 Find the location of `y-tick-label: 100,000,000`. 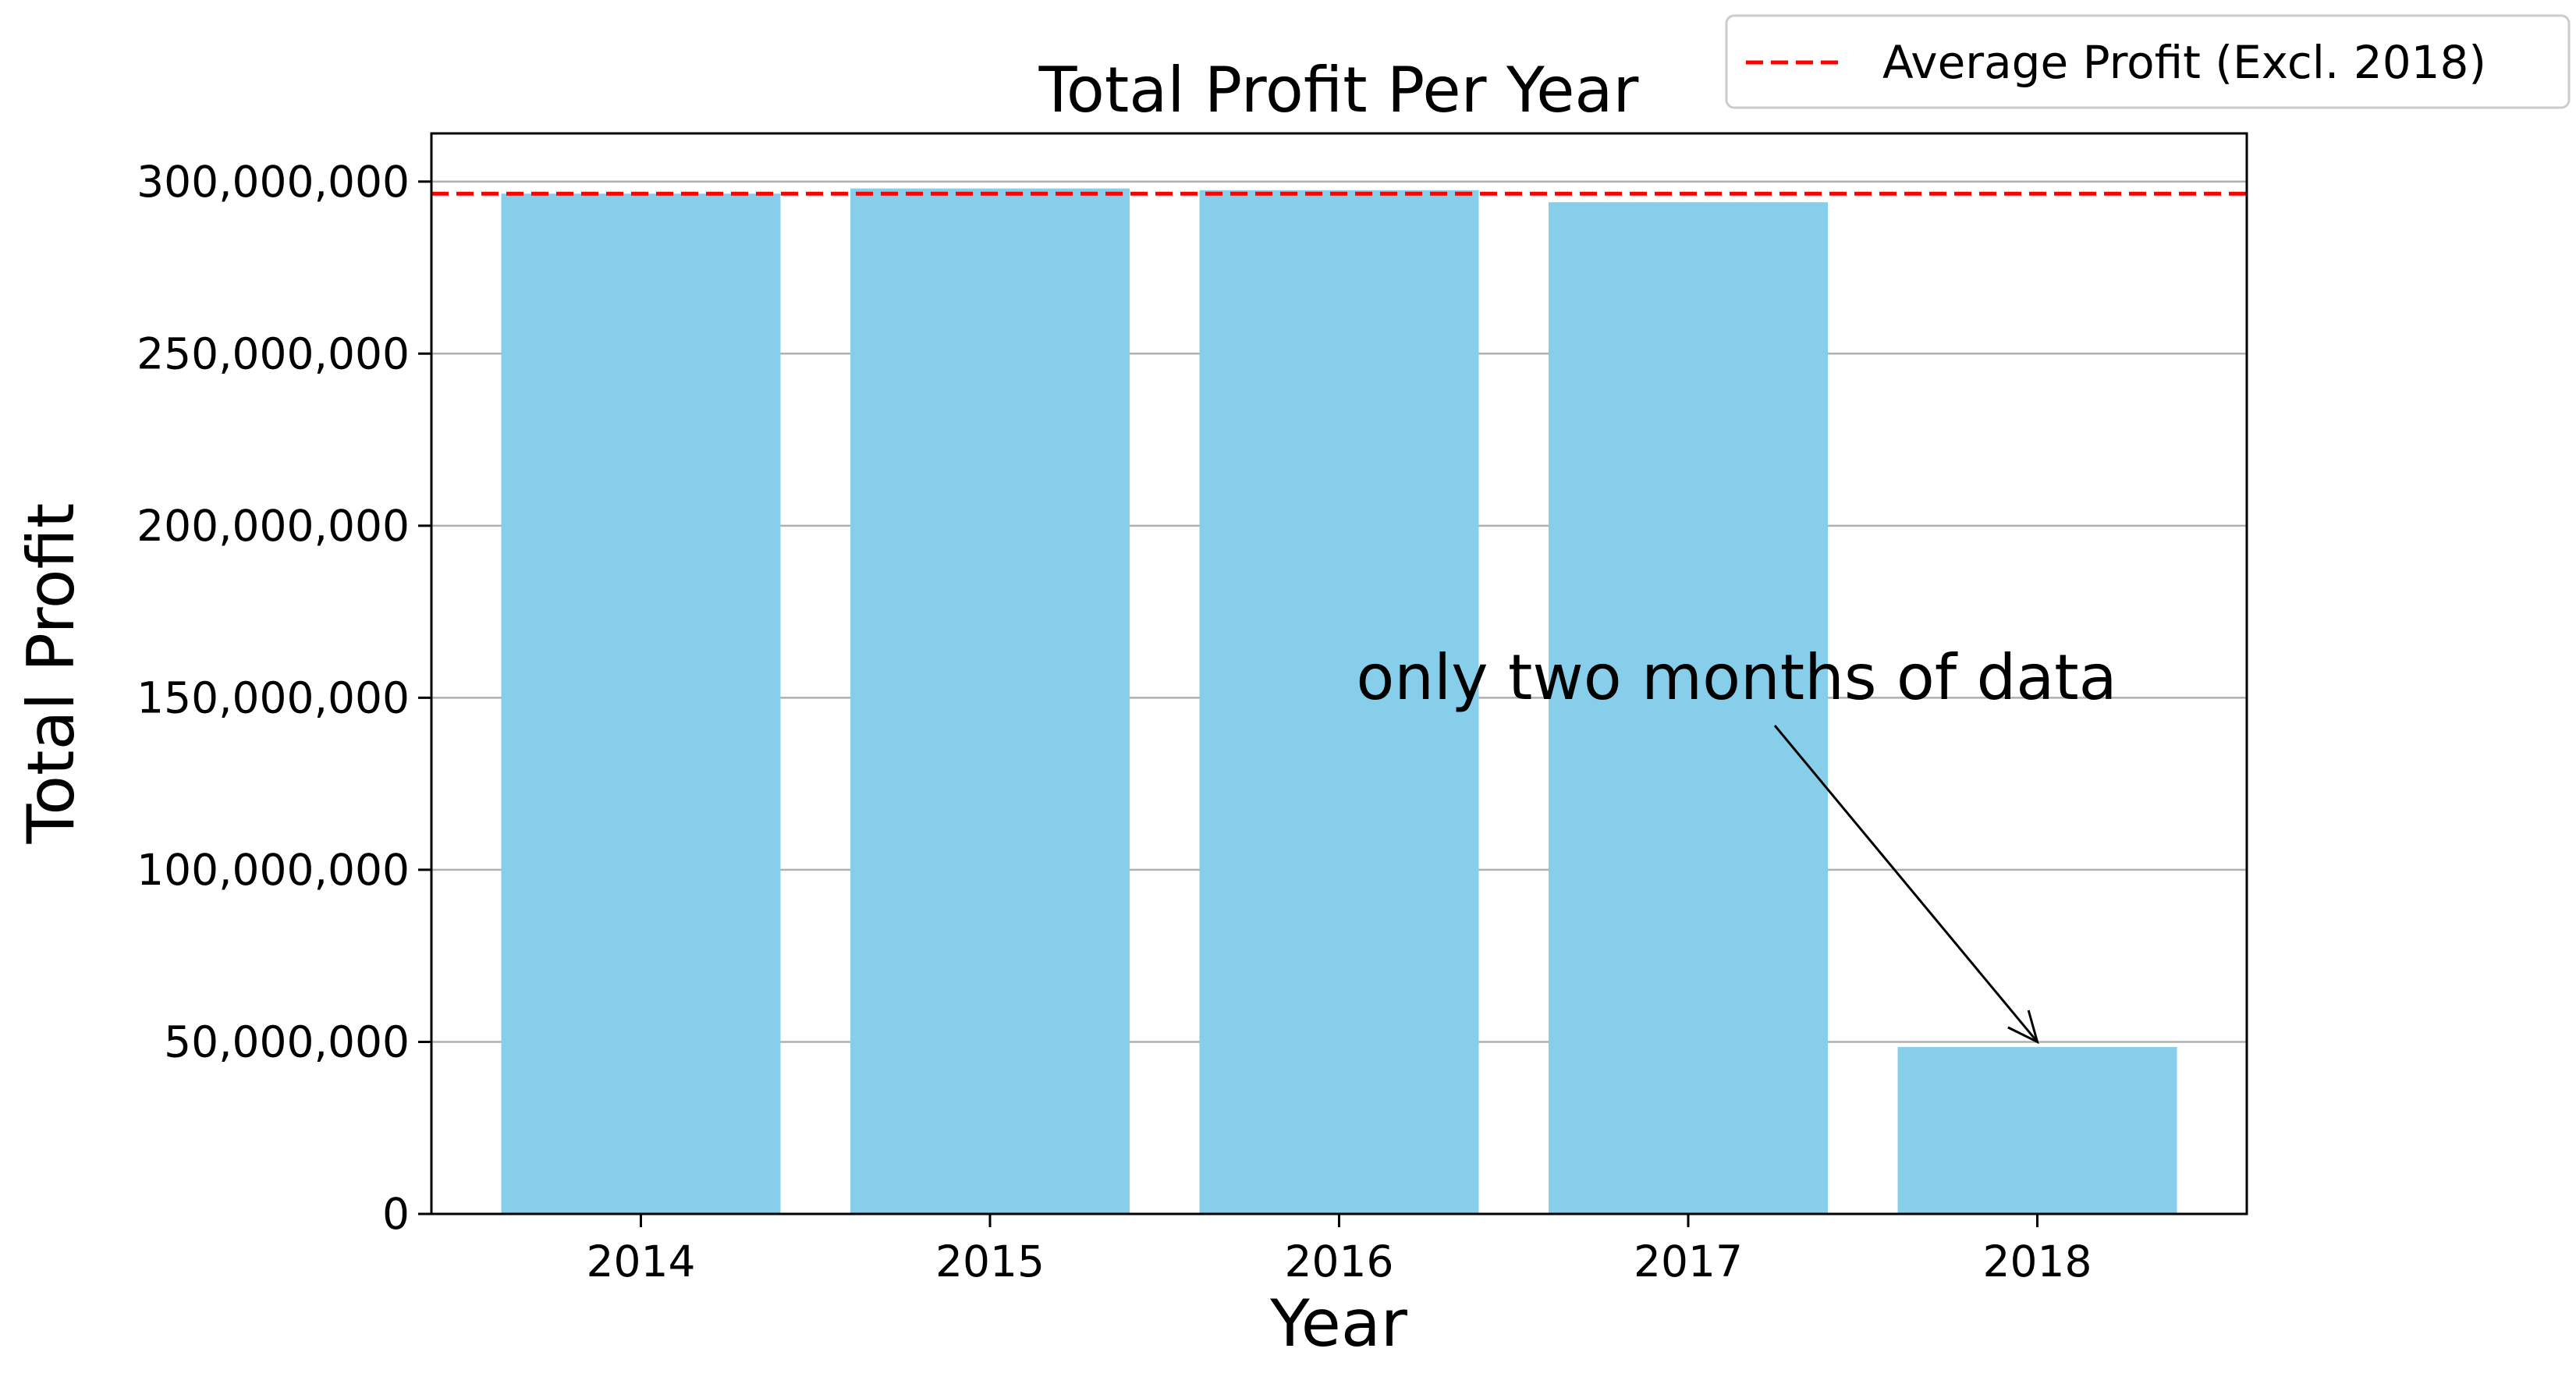

y-tick-label: 100,000,000 is located at coordinates (273, 870).